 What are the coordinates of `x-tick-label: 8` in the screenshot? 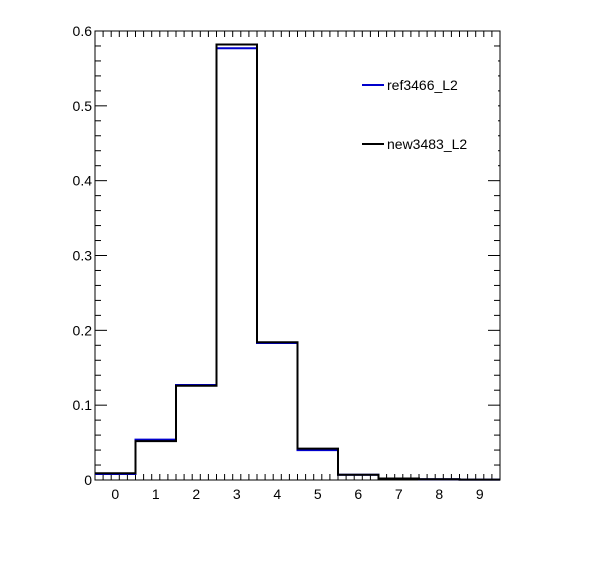 It's located at (439, 494).